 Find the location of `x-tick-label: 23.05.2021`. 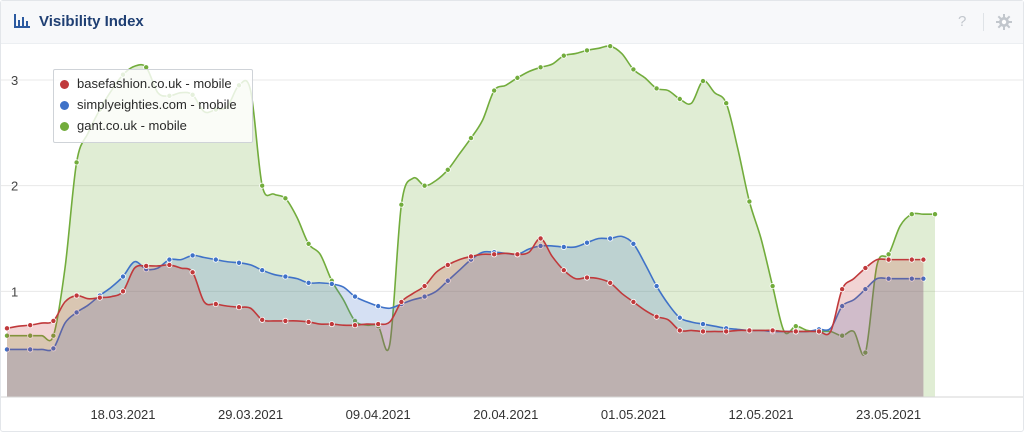

x-tick-label: 23.05.2021 is located at coordinates (888, 414).